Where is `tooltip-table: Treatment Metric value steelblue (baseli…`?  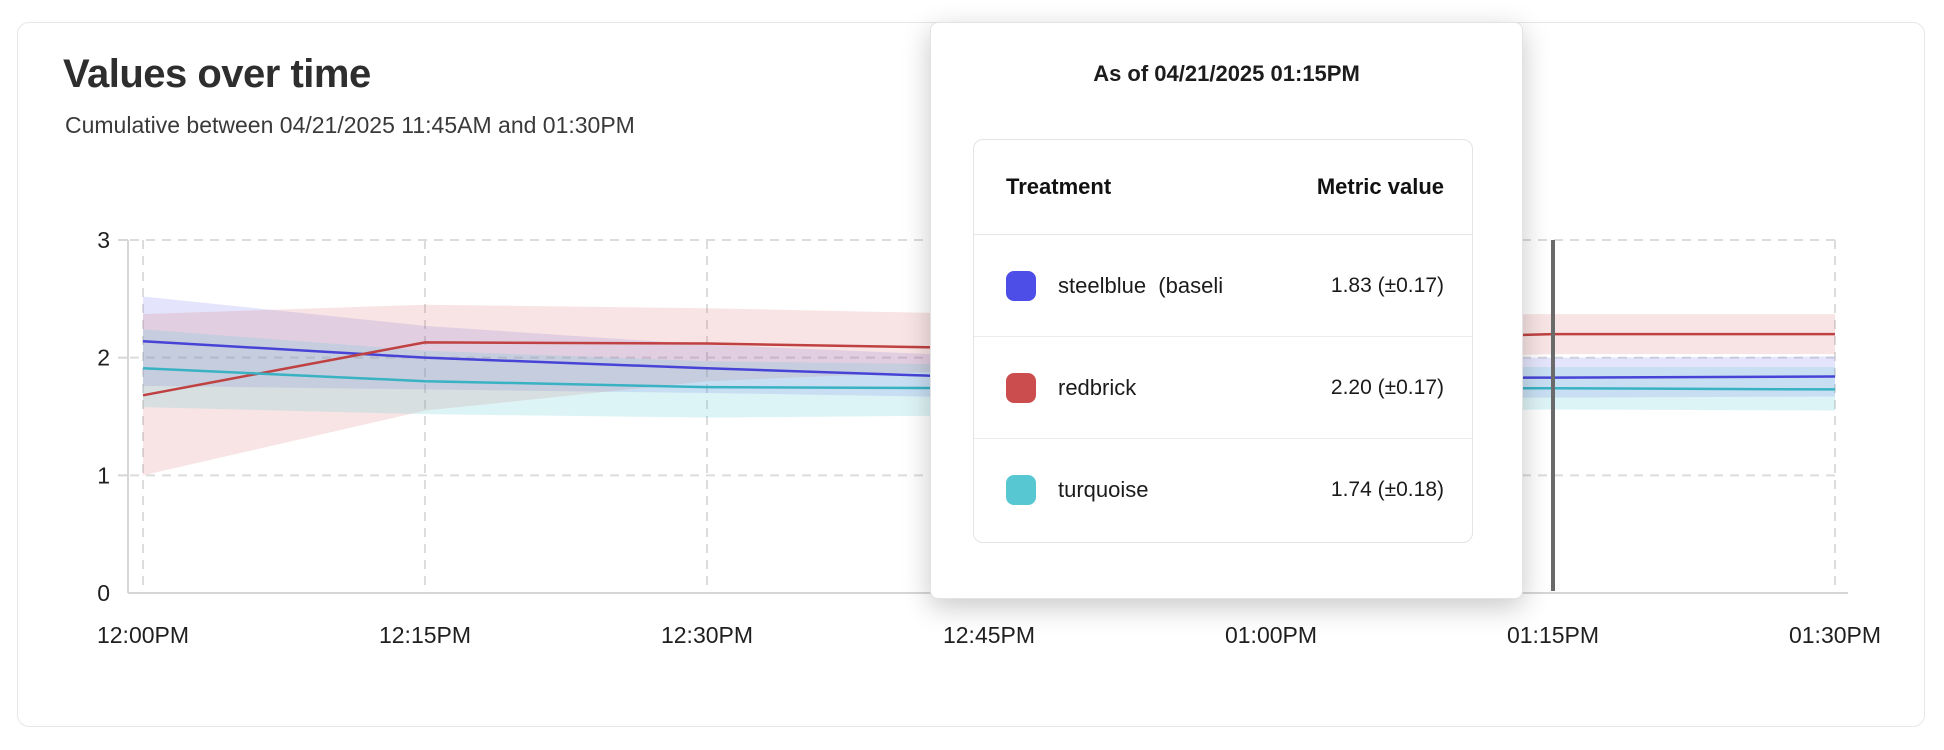 tooltip-table: Treatment Metric value steelblue (baseli… is located at coordinates (1223, 341).